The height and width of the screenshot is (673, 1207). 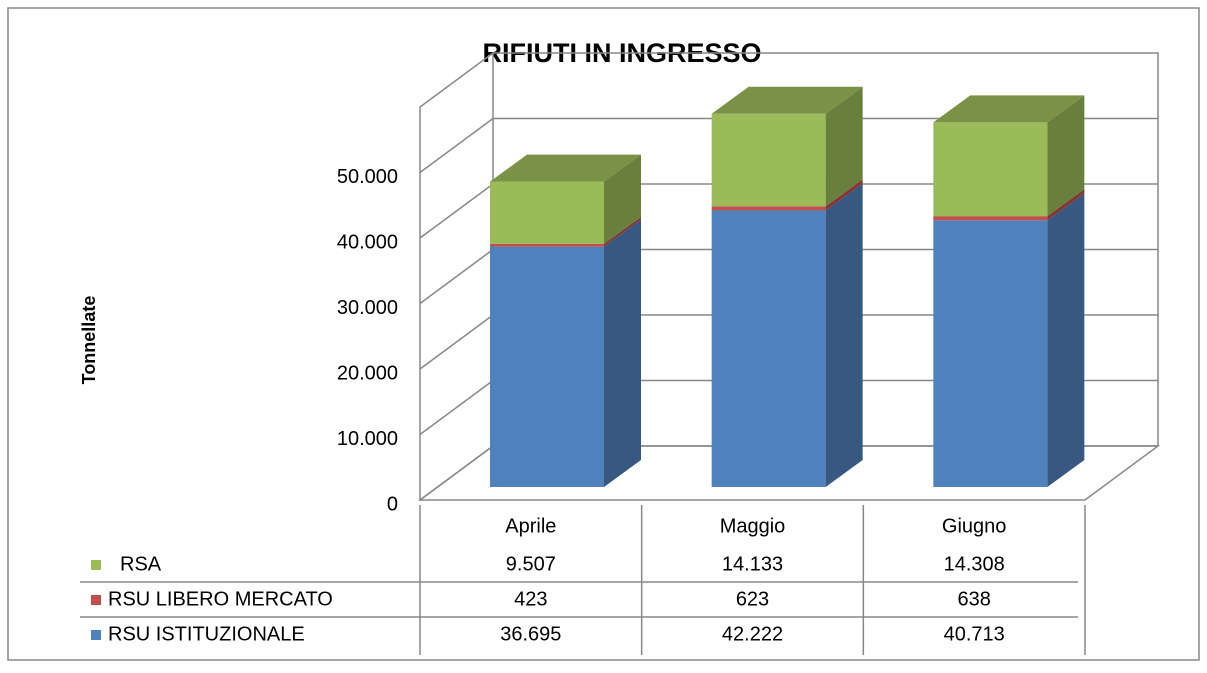 What do you see at coordinates (367, 308) in the screenshot?
I see `y-tick-label: 30.000` at bounding box center [367, 308].